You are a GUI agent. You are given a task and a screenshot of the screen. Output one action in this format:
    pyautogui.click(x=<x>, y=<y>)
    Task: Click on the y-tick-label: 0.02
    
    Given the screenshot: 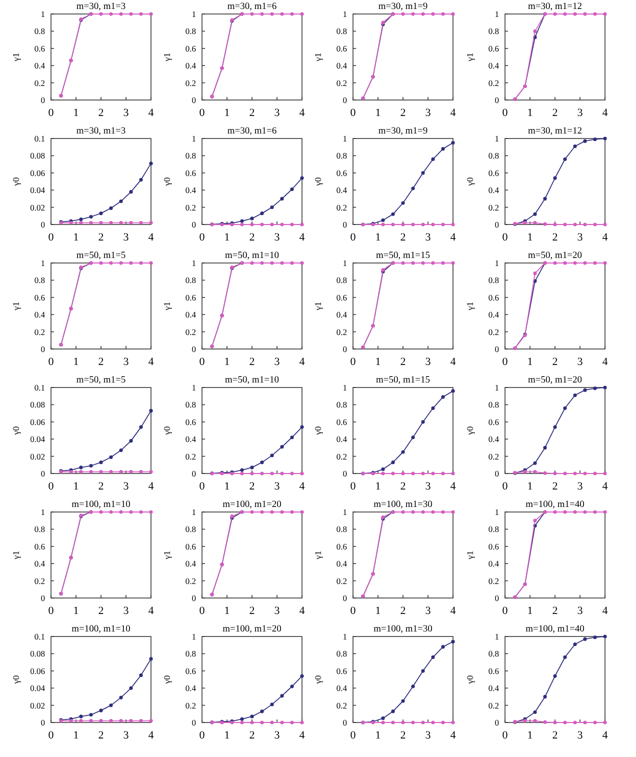 What is the action you would take?
    pyautogui.click(x=37, y=456)
    